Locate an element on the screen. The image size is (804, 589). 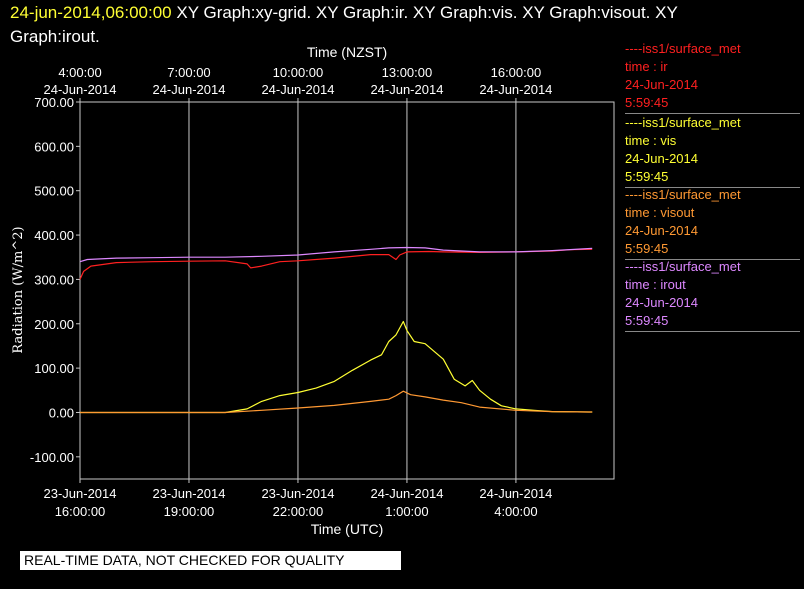
y-tick-label: 200.00 is located at coordinates (54, 324).